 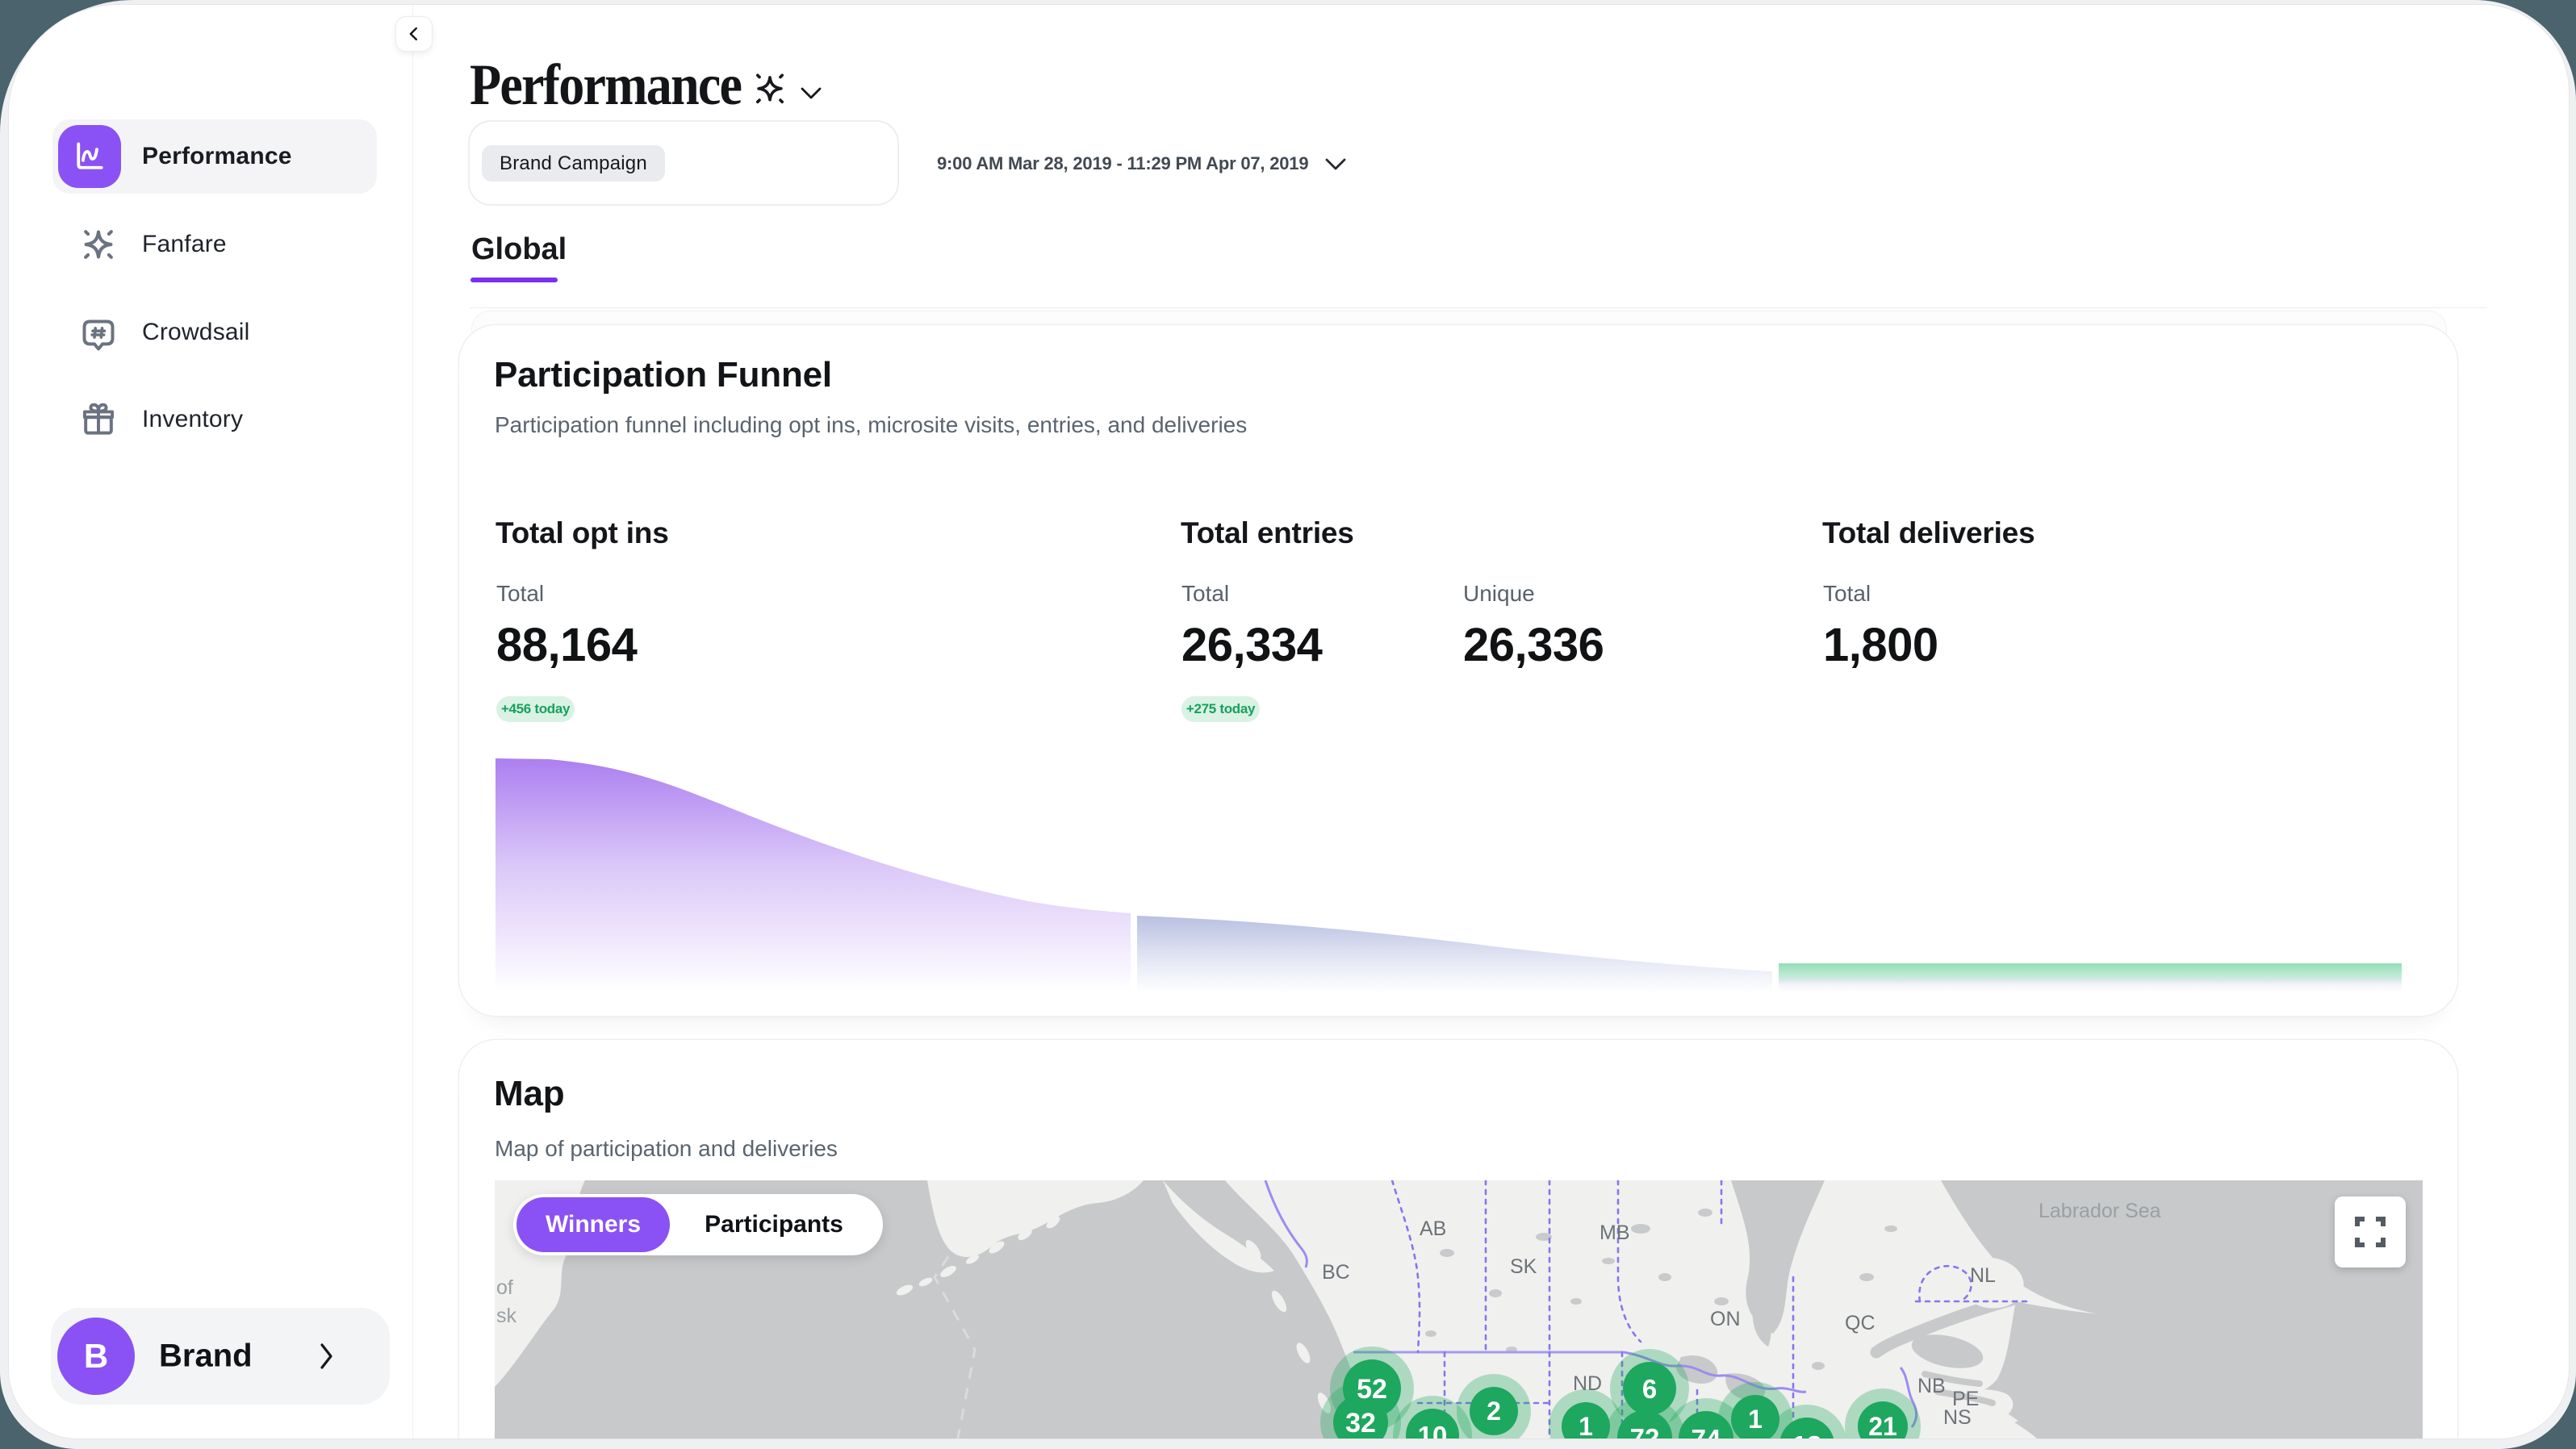 What do you see at coordinates (1965, 1399) in the screenshot?
I see `svg-text: PE` at bounding box center [1965, 1399].